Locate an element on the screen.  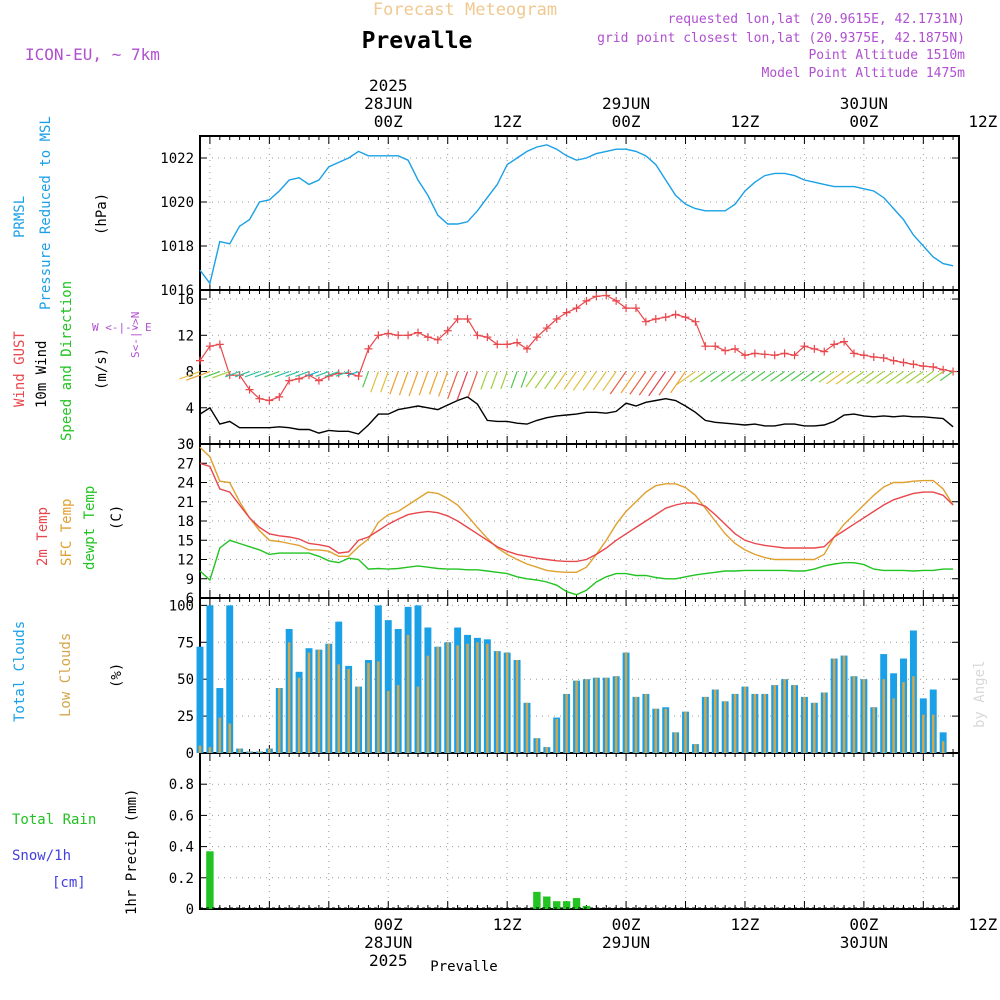
low-cloud-label: Low Clouds is located at coordinates (66, 675).